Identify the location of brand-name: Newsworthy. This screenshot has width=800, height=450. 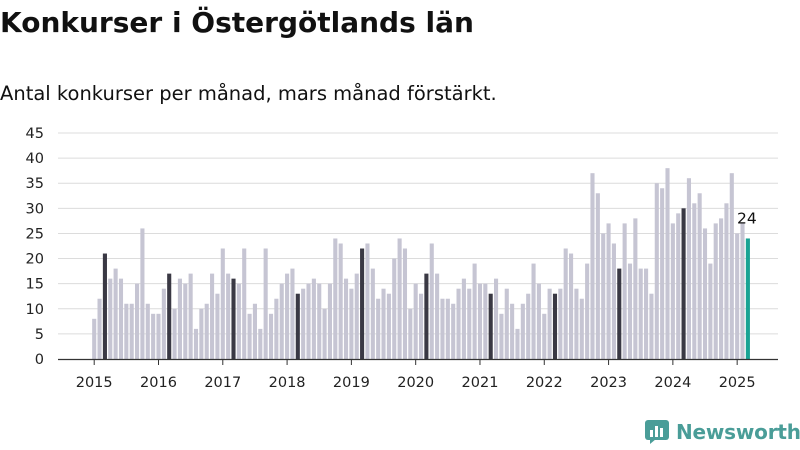
(738, 432).